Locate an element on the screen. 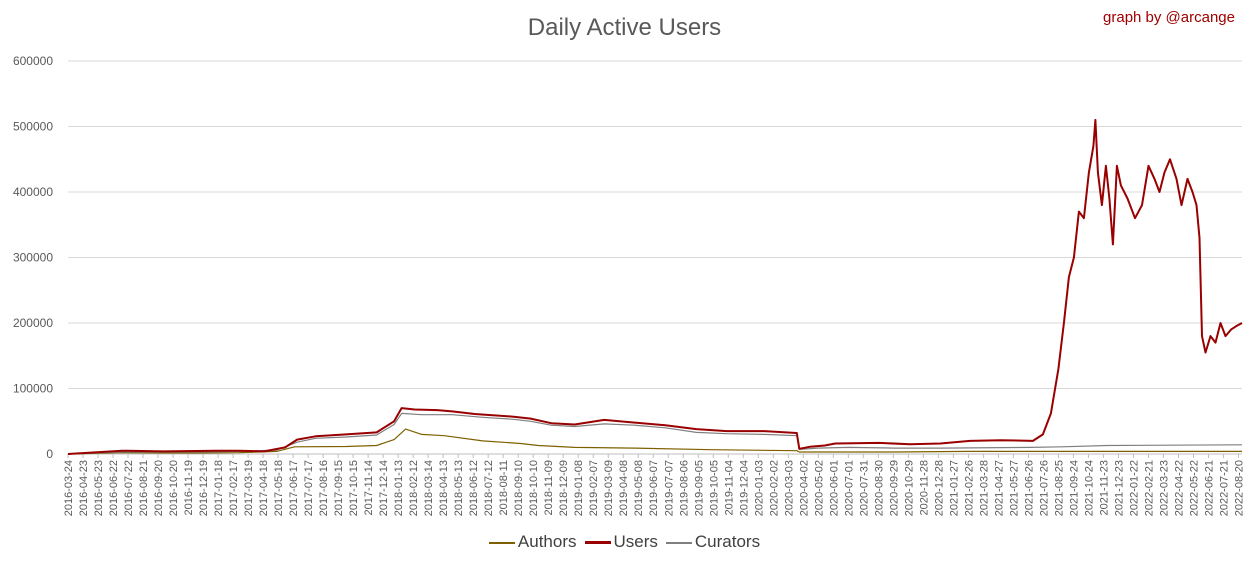 This screenshot has width=1249, height=568. x-tick-label: 2022-02-21 is located at coordinates (1149, 488).